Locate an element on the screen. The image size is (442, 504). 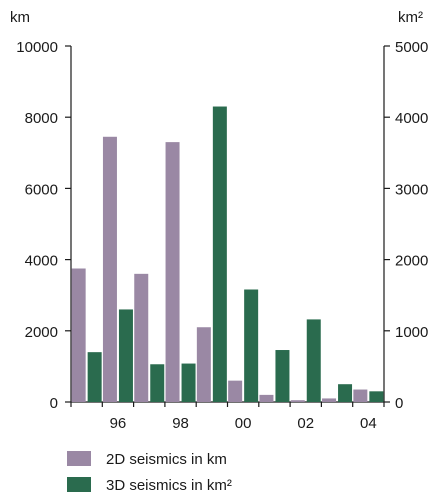
right-axis-tick-label: 4000 is located at coordinates (411, 118).